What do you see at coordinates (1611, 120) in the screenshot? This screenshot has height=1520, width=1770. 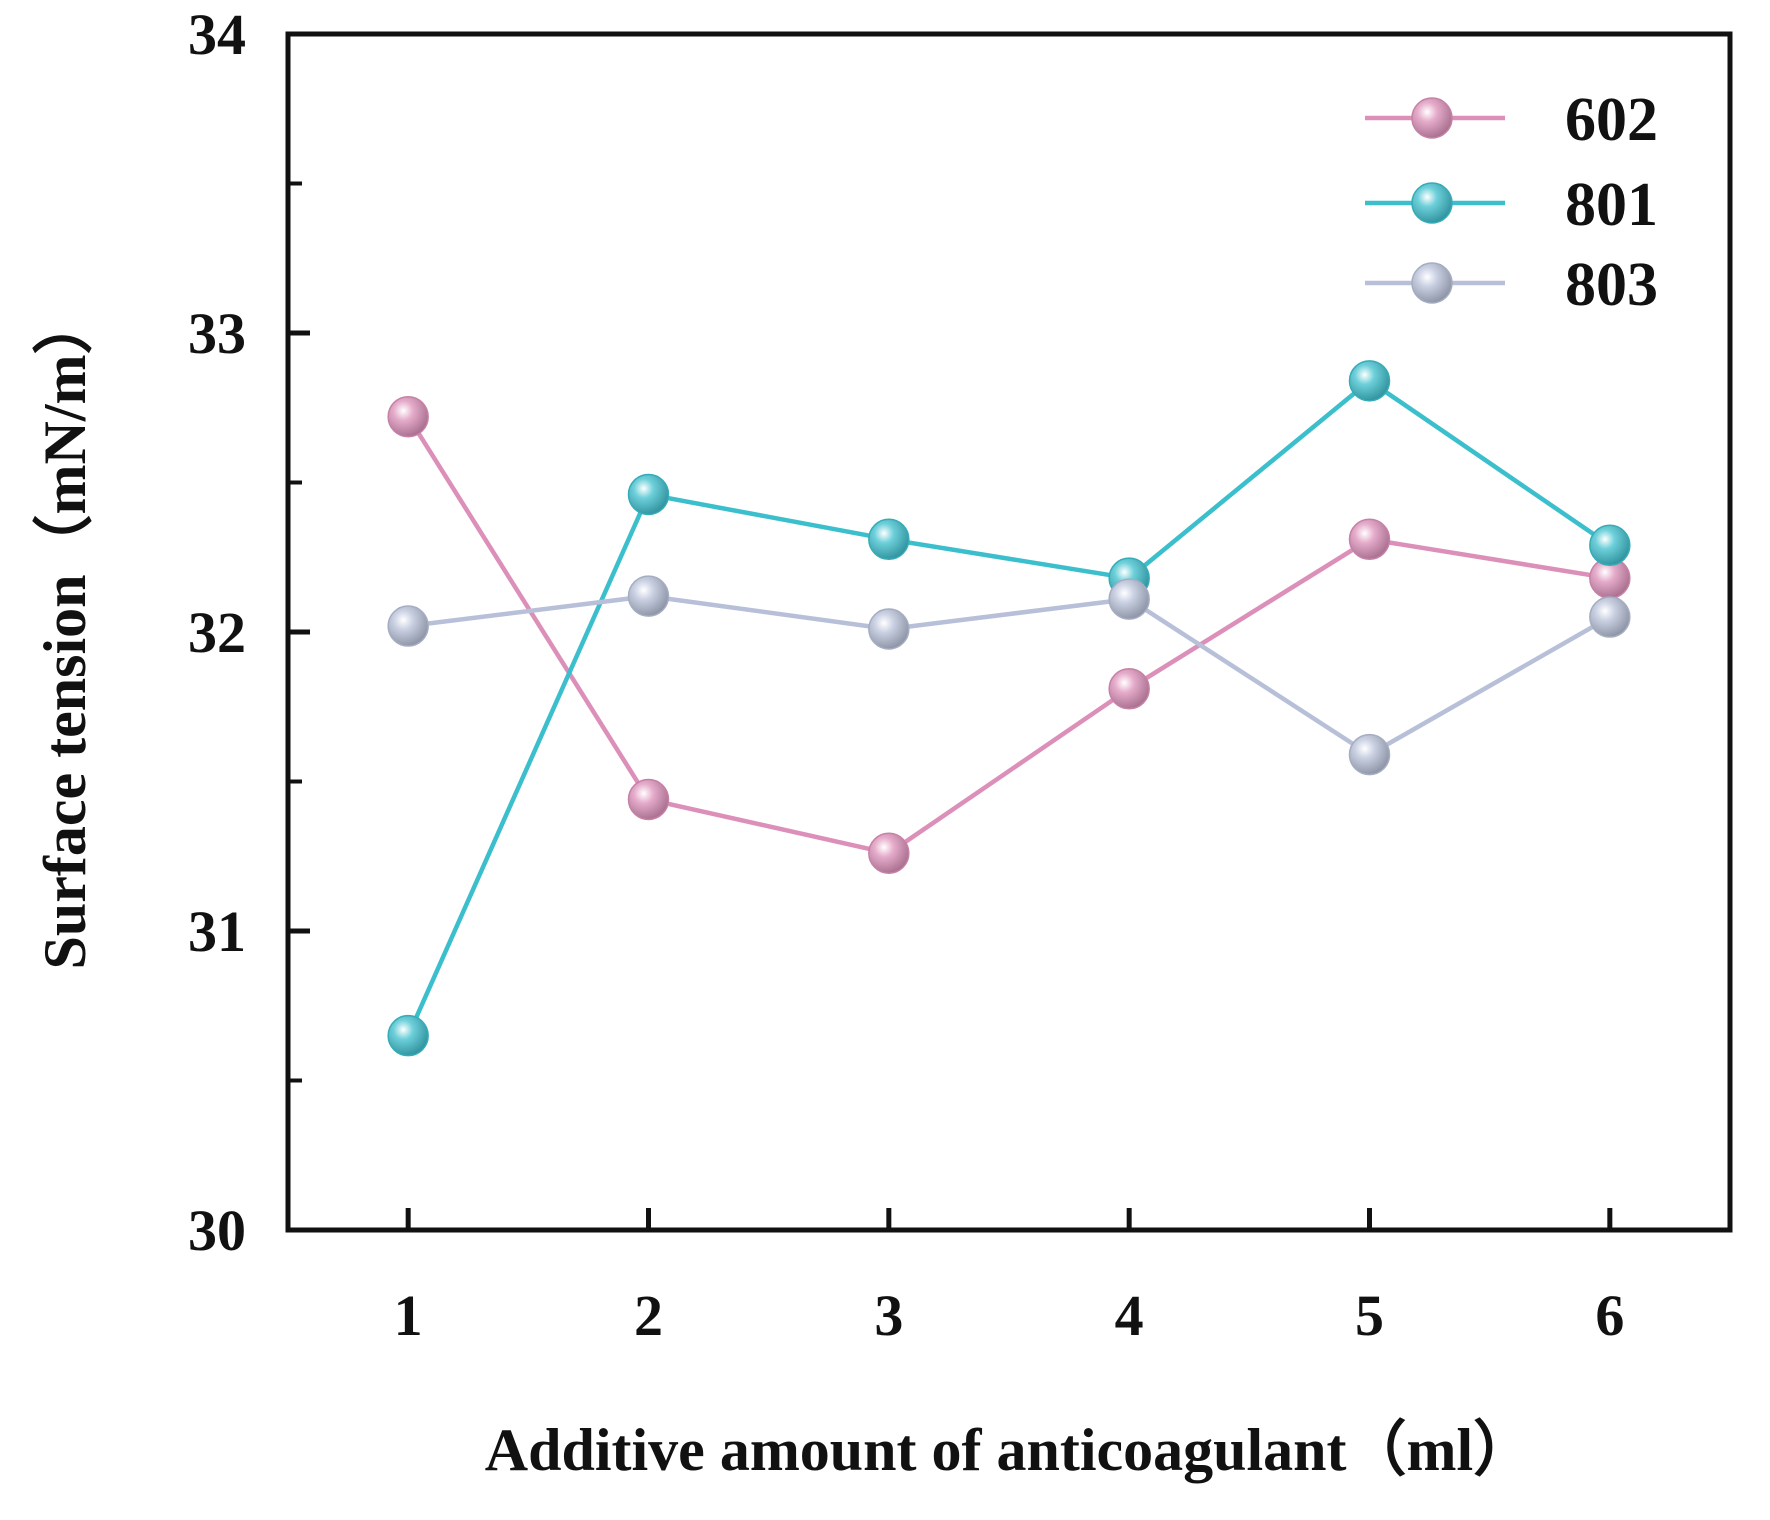 I see `legend-label: 602` at bounding box center [1611, 120].